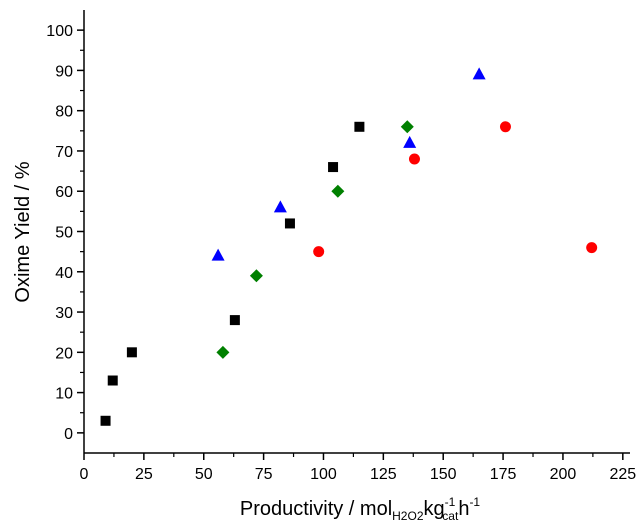  What do you see at coordinates (64, 273) in the screenshot?
I see `y-tick-label: 40` at bounding box center [64, 273].